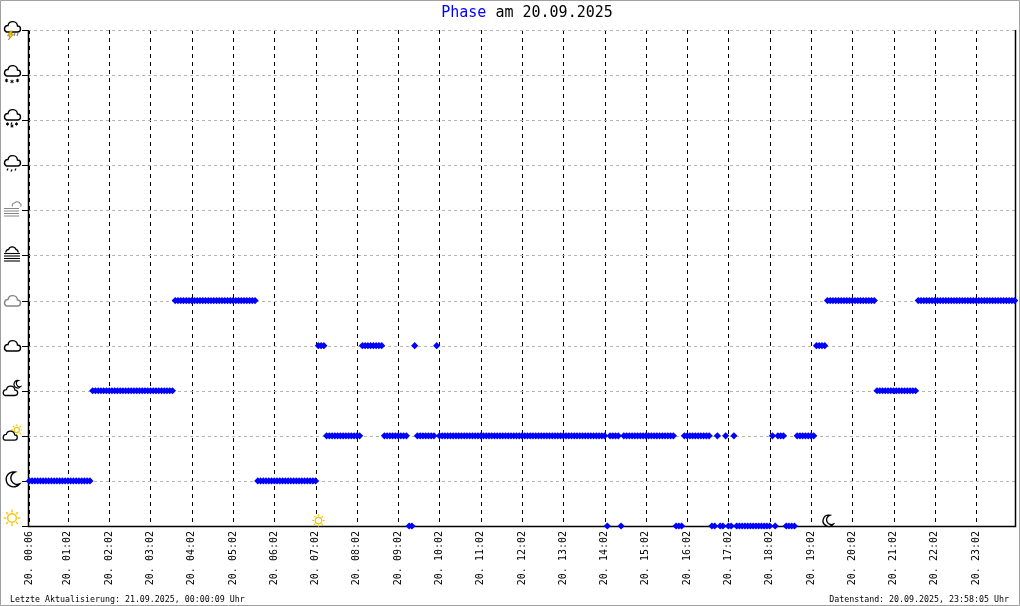  I want to click on x-tick-label: 20. 01:02, so click(67, 558).